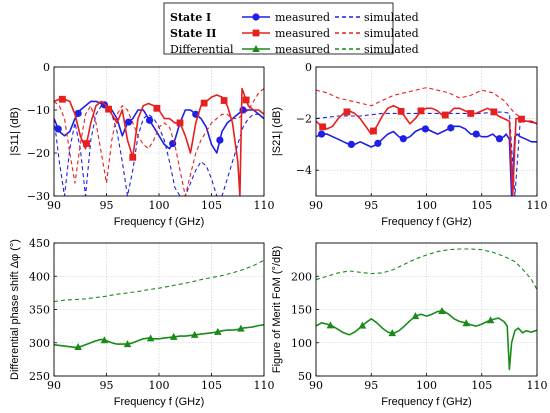 This screenshot has width=550, height=413. I want to click on y-tick-label: 0, so click(308, 67).